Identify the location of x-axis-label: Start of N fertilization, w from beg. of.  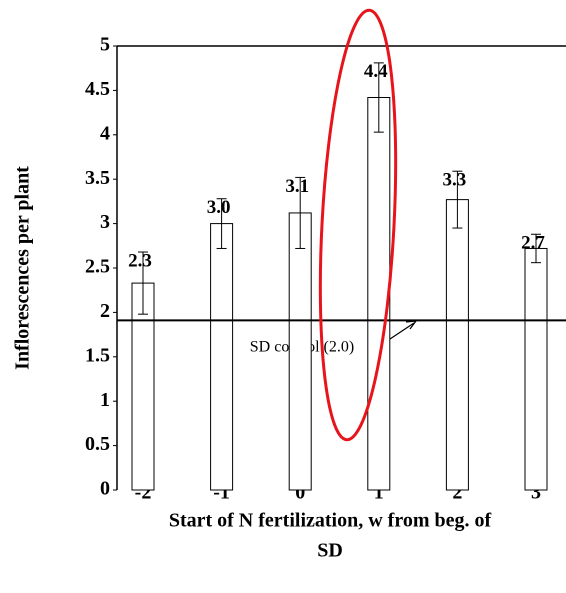
(330, 521).